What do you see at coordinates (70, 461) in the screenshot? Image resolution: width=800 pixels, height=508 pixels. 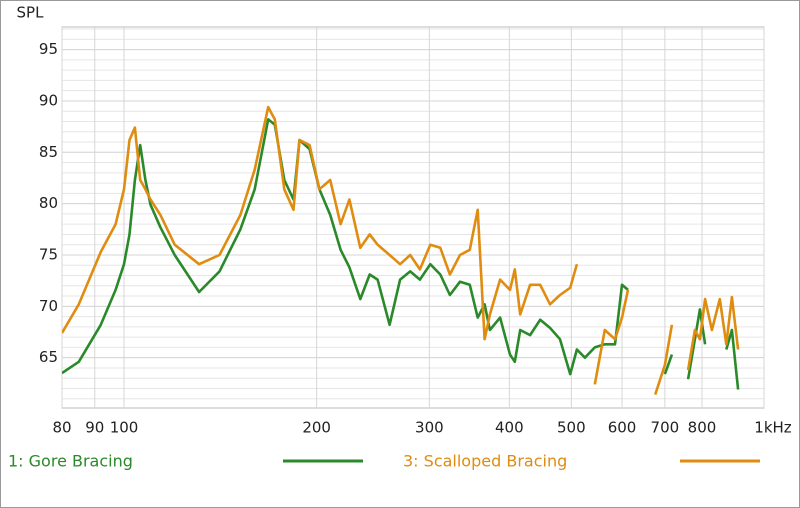 I see `legend-label: 1: Gore Bracing` at bounding box center [70, 461].